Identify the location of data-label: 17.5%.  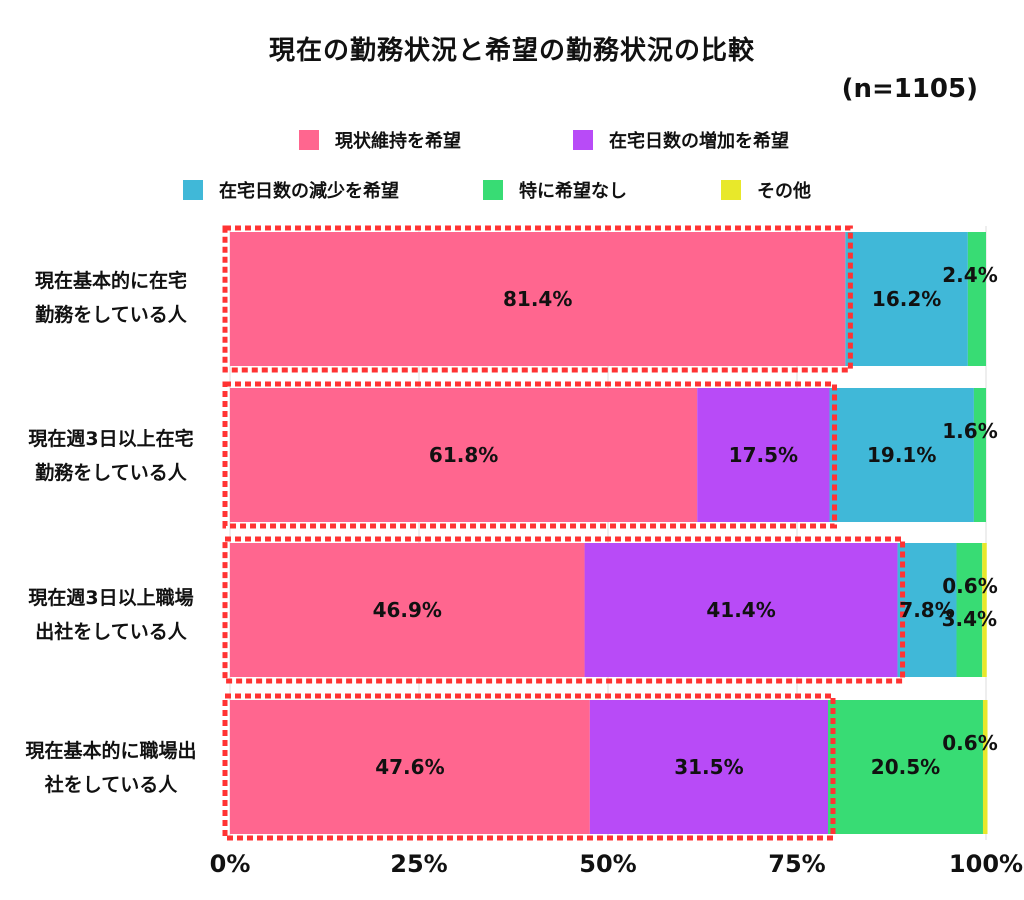
(763, 455).